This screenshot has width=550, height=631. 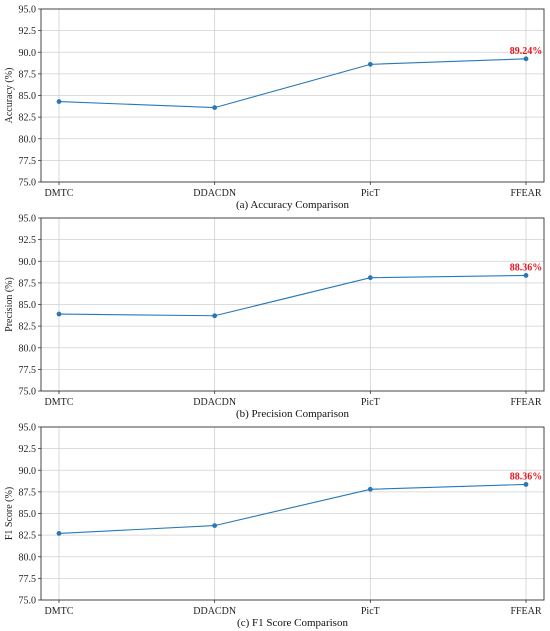 I want to click on y-axis-title: Precision (%), so click(x=9, y=304).